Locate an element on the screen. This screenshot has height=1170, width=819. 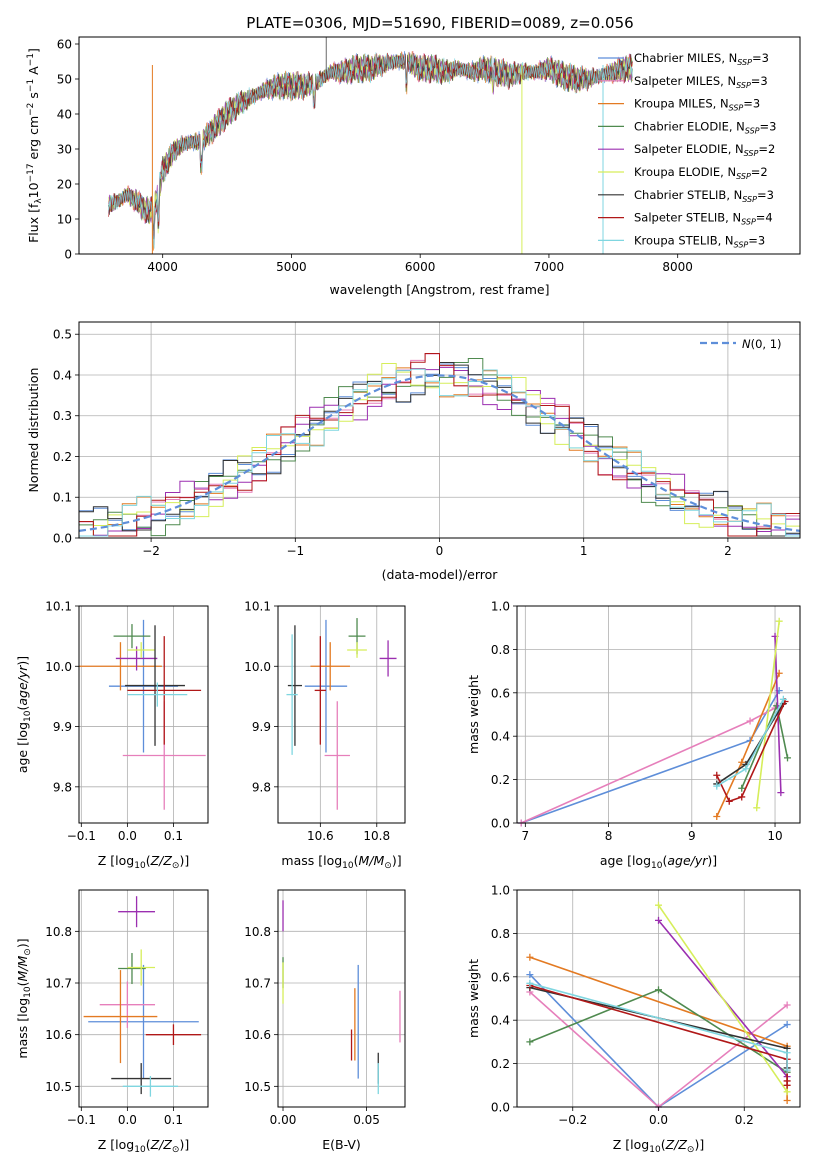
y-tick-label: 60 is located at coordinates (64, 45).